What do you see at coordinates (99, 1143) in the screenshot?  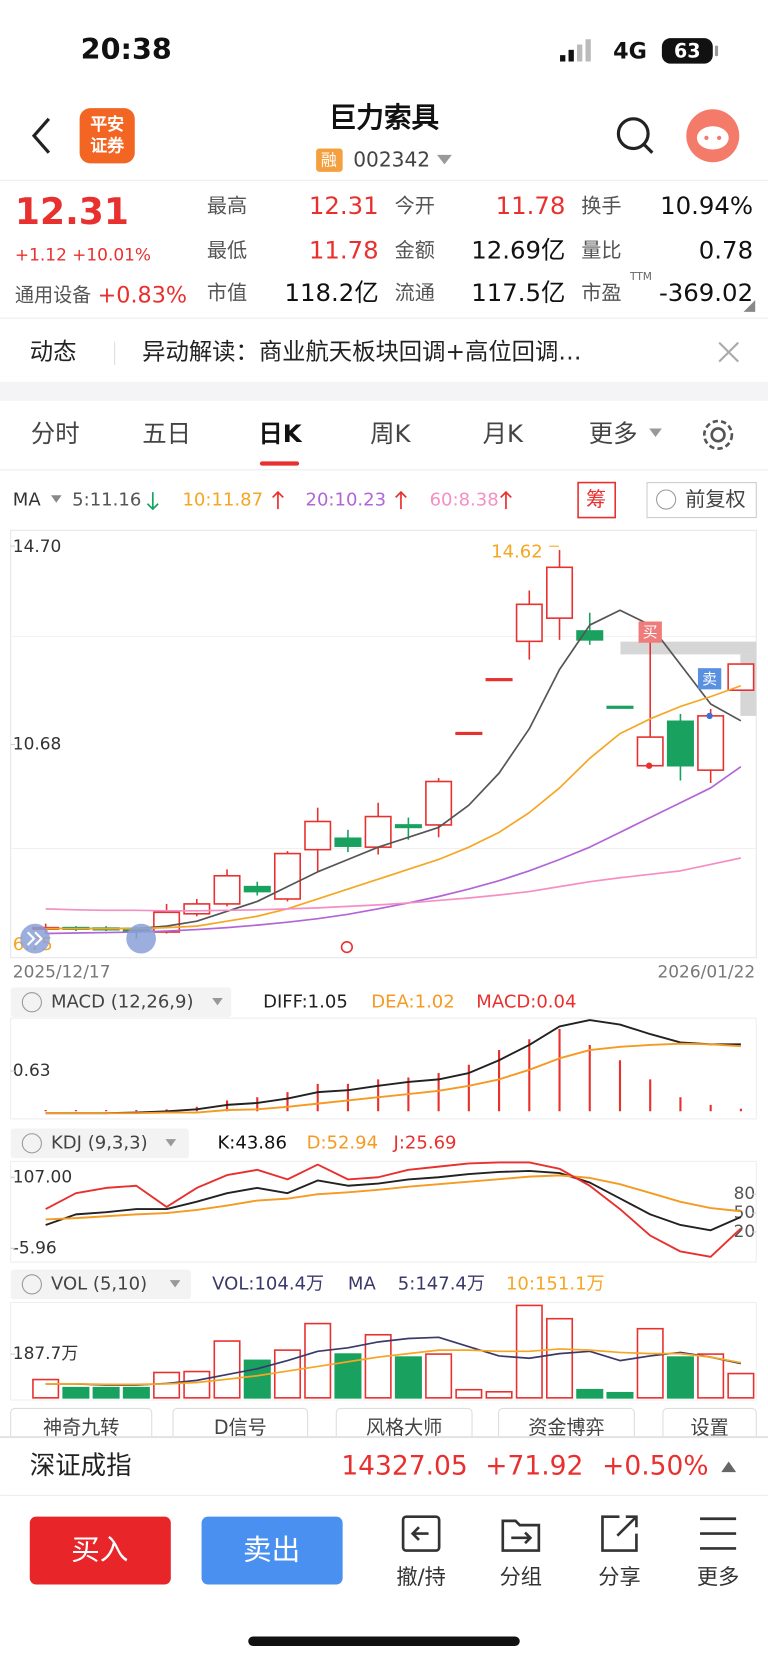 I see `kdj-selector` at bounding box center [99, 1143].